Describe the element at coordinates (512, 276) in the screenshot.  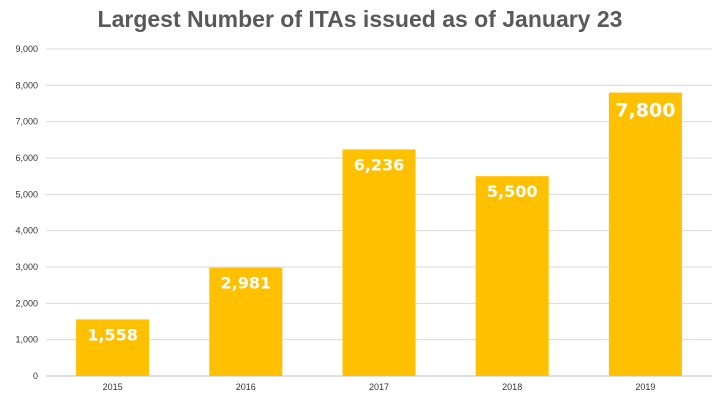
I see `bar-2018` at that location.